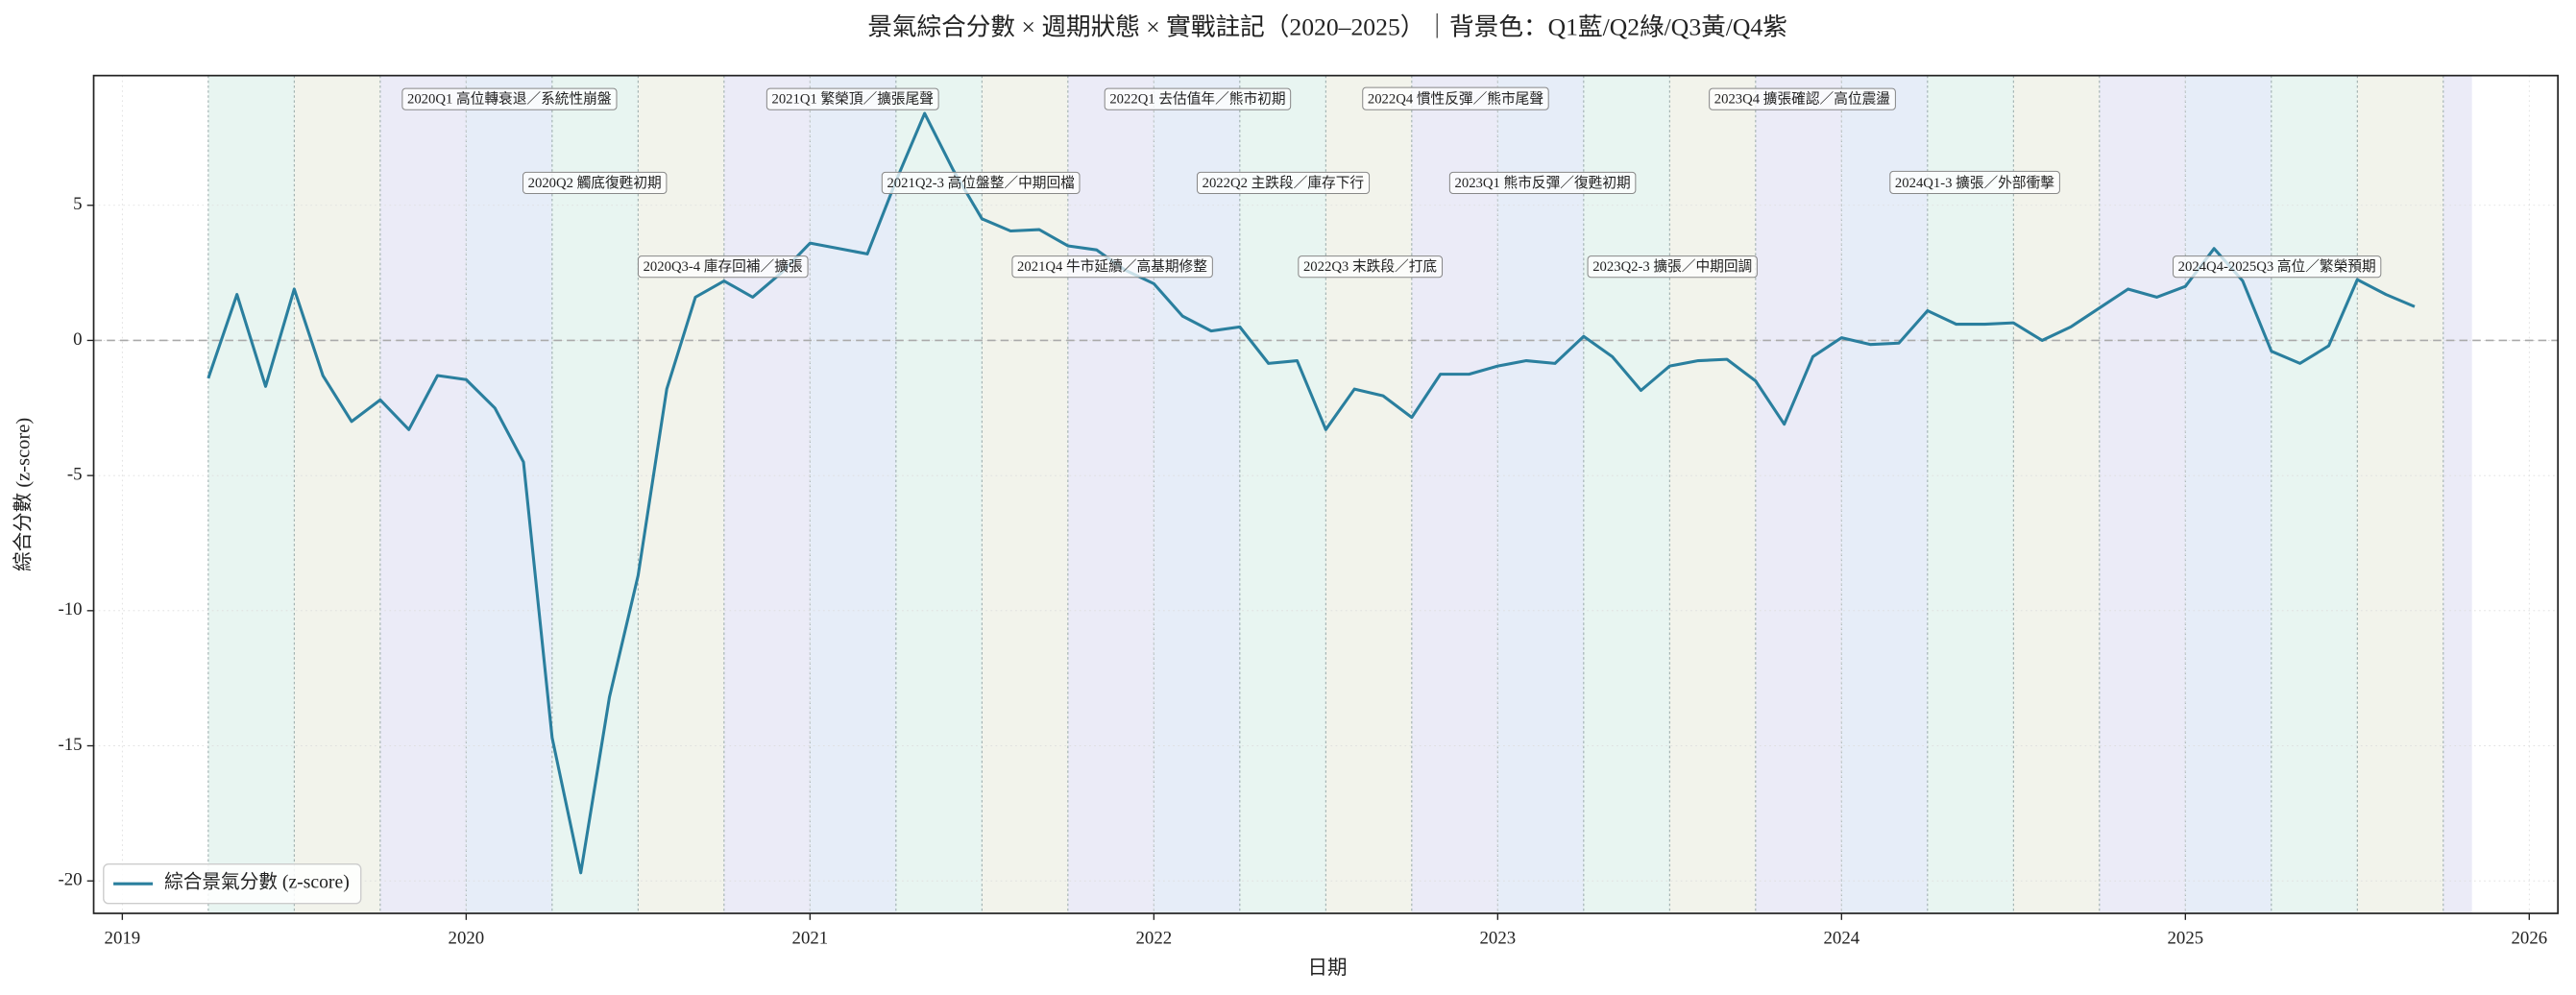 Image resolution: width=2576 pixels, height=995 pixels. I want to click on legend: 綜合景氣分數 (z-score), so click(232, 883).